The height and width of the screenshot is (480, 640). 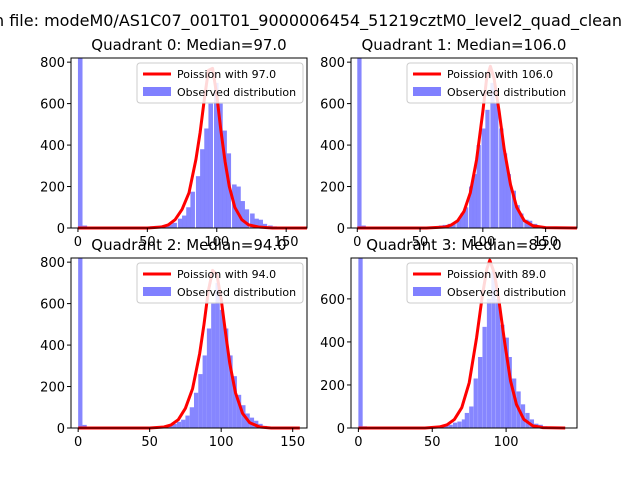 I want to click on quadrant-2-ytick-label-4: 800, so click(x=52, y=263).